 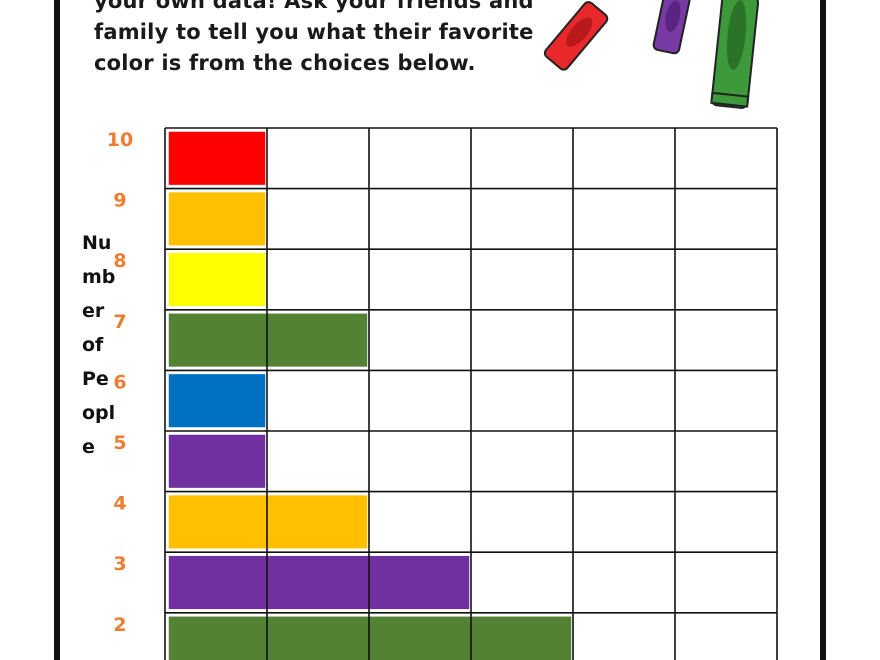 What do you see at coordinates (576, 36) in the screenshot?
I see `red-crayon` at bounding box center [576, 36].